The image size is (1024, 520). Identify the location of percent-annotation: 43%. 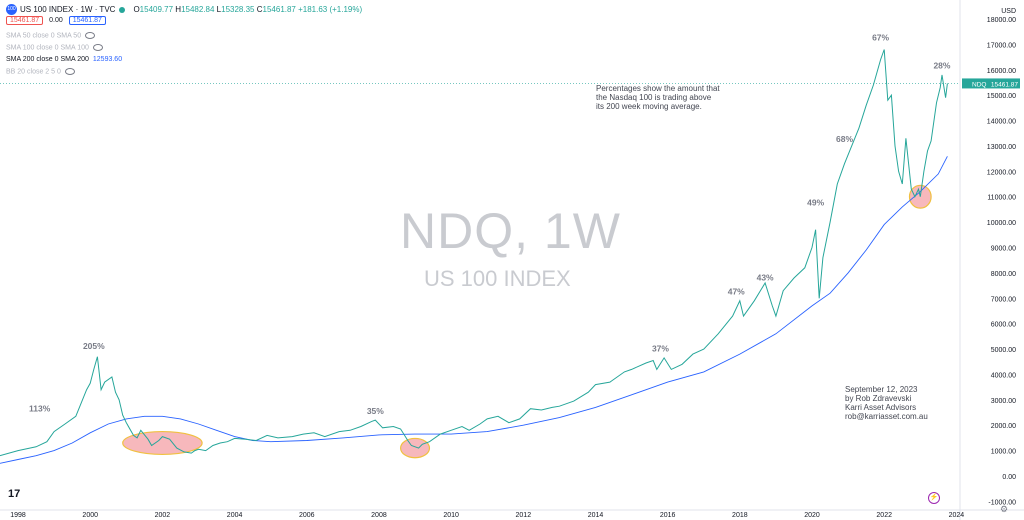
(765, 278).